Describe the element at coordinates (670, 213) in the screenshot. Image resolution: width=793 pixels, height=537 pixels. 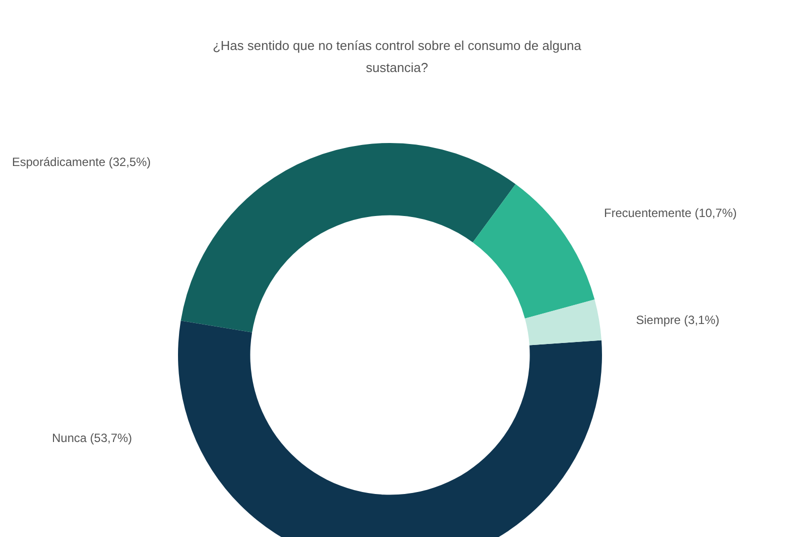
I see `slice-label: Frecuentemente (10,7%)` at that location.